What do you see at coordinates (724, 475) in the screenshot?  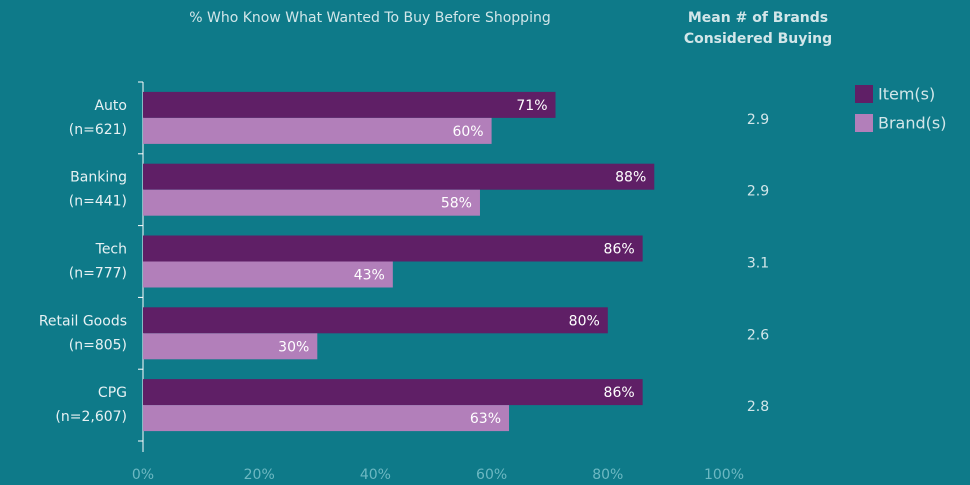 I see `x-tick-label: 100%` at bounding box center [724, 475].